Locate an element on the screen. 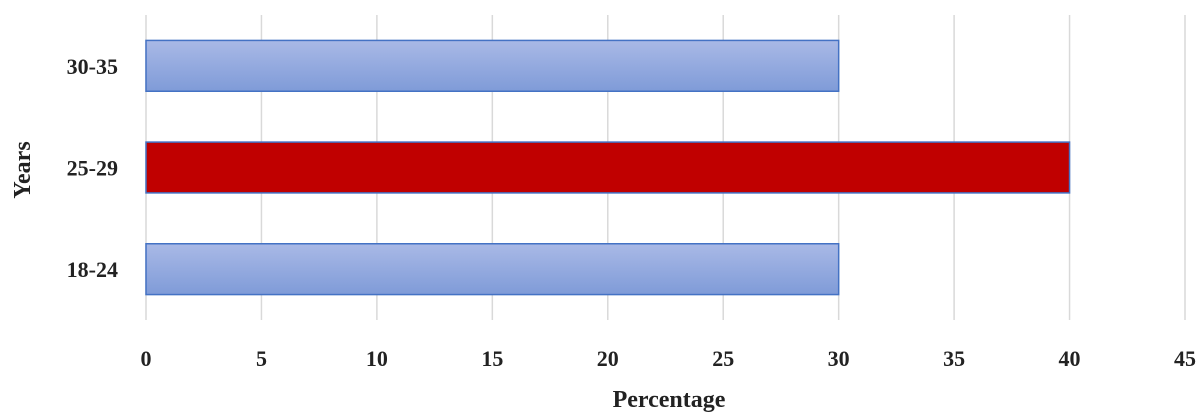 This screenshot has height=417, width=1200. x-tick-label: 15 is located at coordinates (492, 358).